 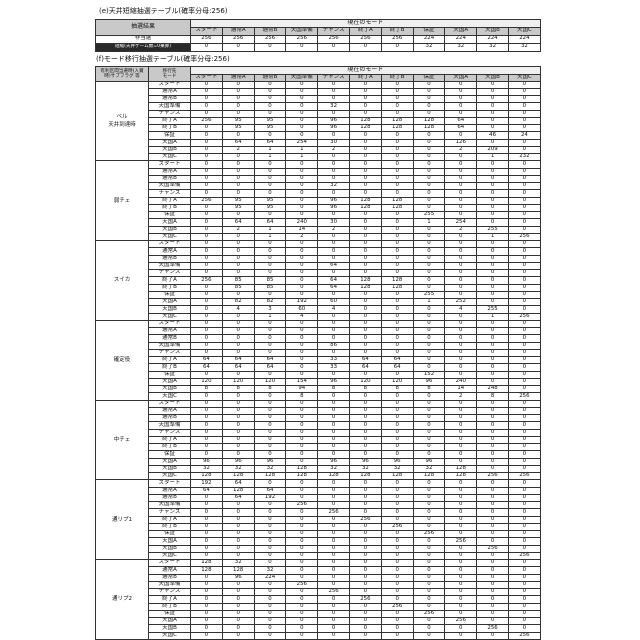 What do you see at coordinates (318, 556) in the screenshot?
I see `table-row: 天国C 0 0 0 0 0 0 0 0 0 0 256` at bounding box center [318, 556].